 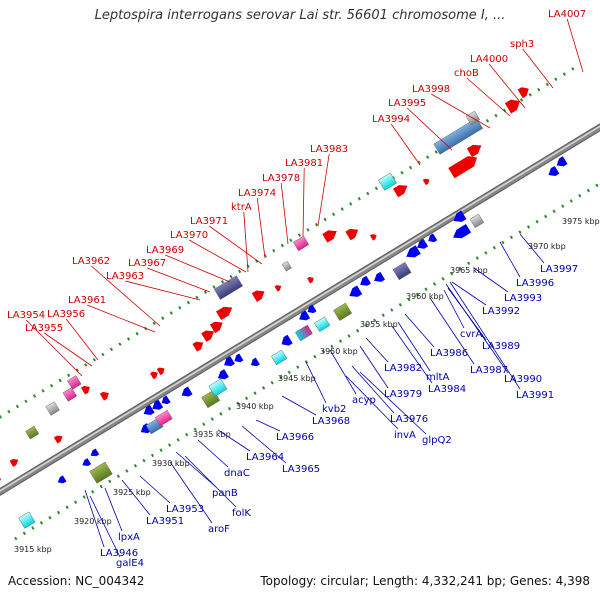 I want to click on reverse-gene-label: LA3951, so click(x=165, y=521).